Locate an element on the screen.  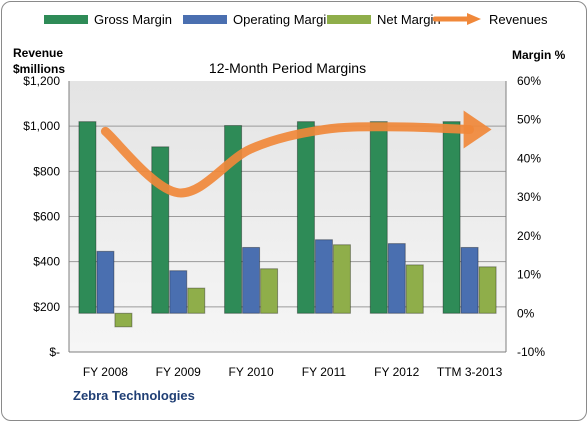
left-axis-label-line2: $millions is located at coordinates (39, 69).